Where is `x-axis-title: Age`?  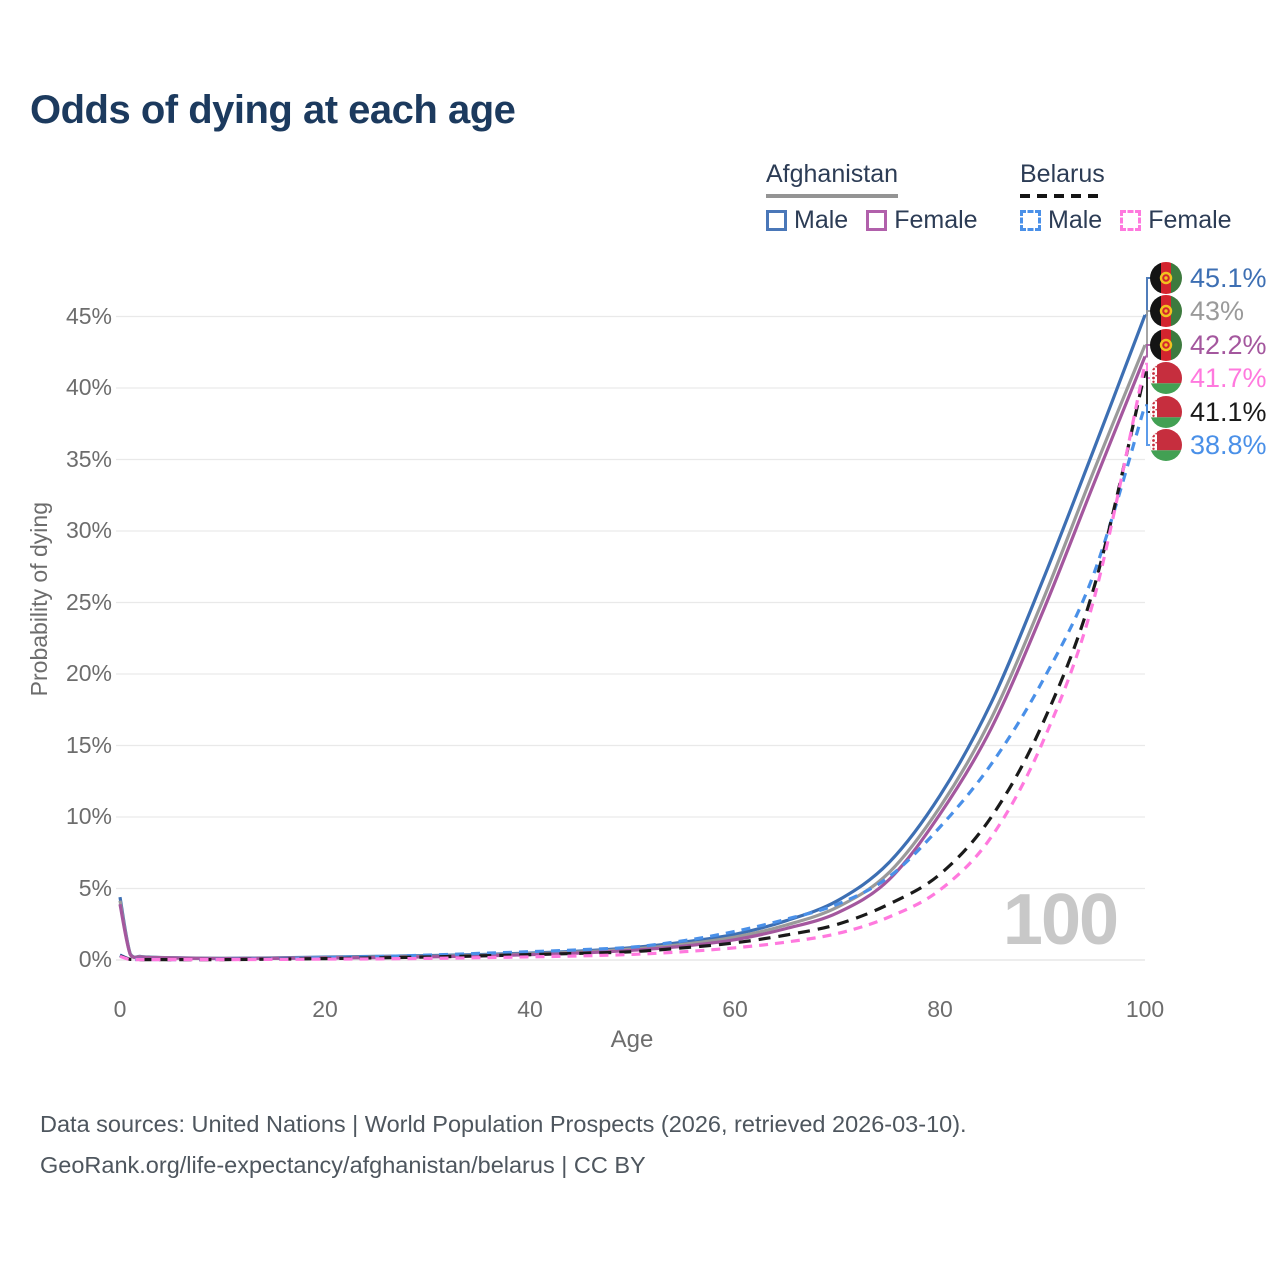
x-axis-title: Age is located at coordinates (632, 1039).